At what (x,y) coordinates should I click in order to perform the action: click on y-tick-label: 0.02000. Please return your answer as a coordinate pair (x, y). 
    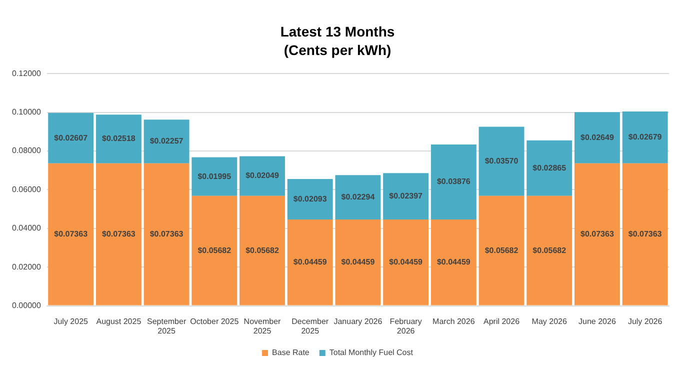
    Looking at the image, I should click on (27, 267).